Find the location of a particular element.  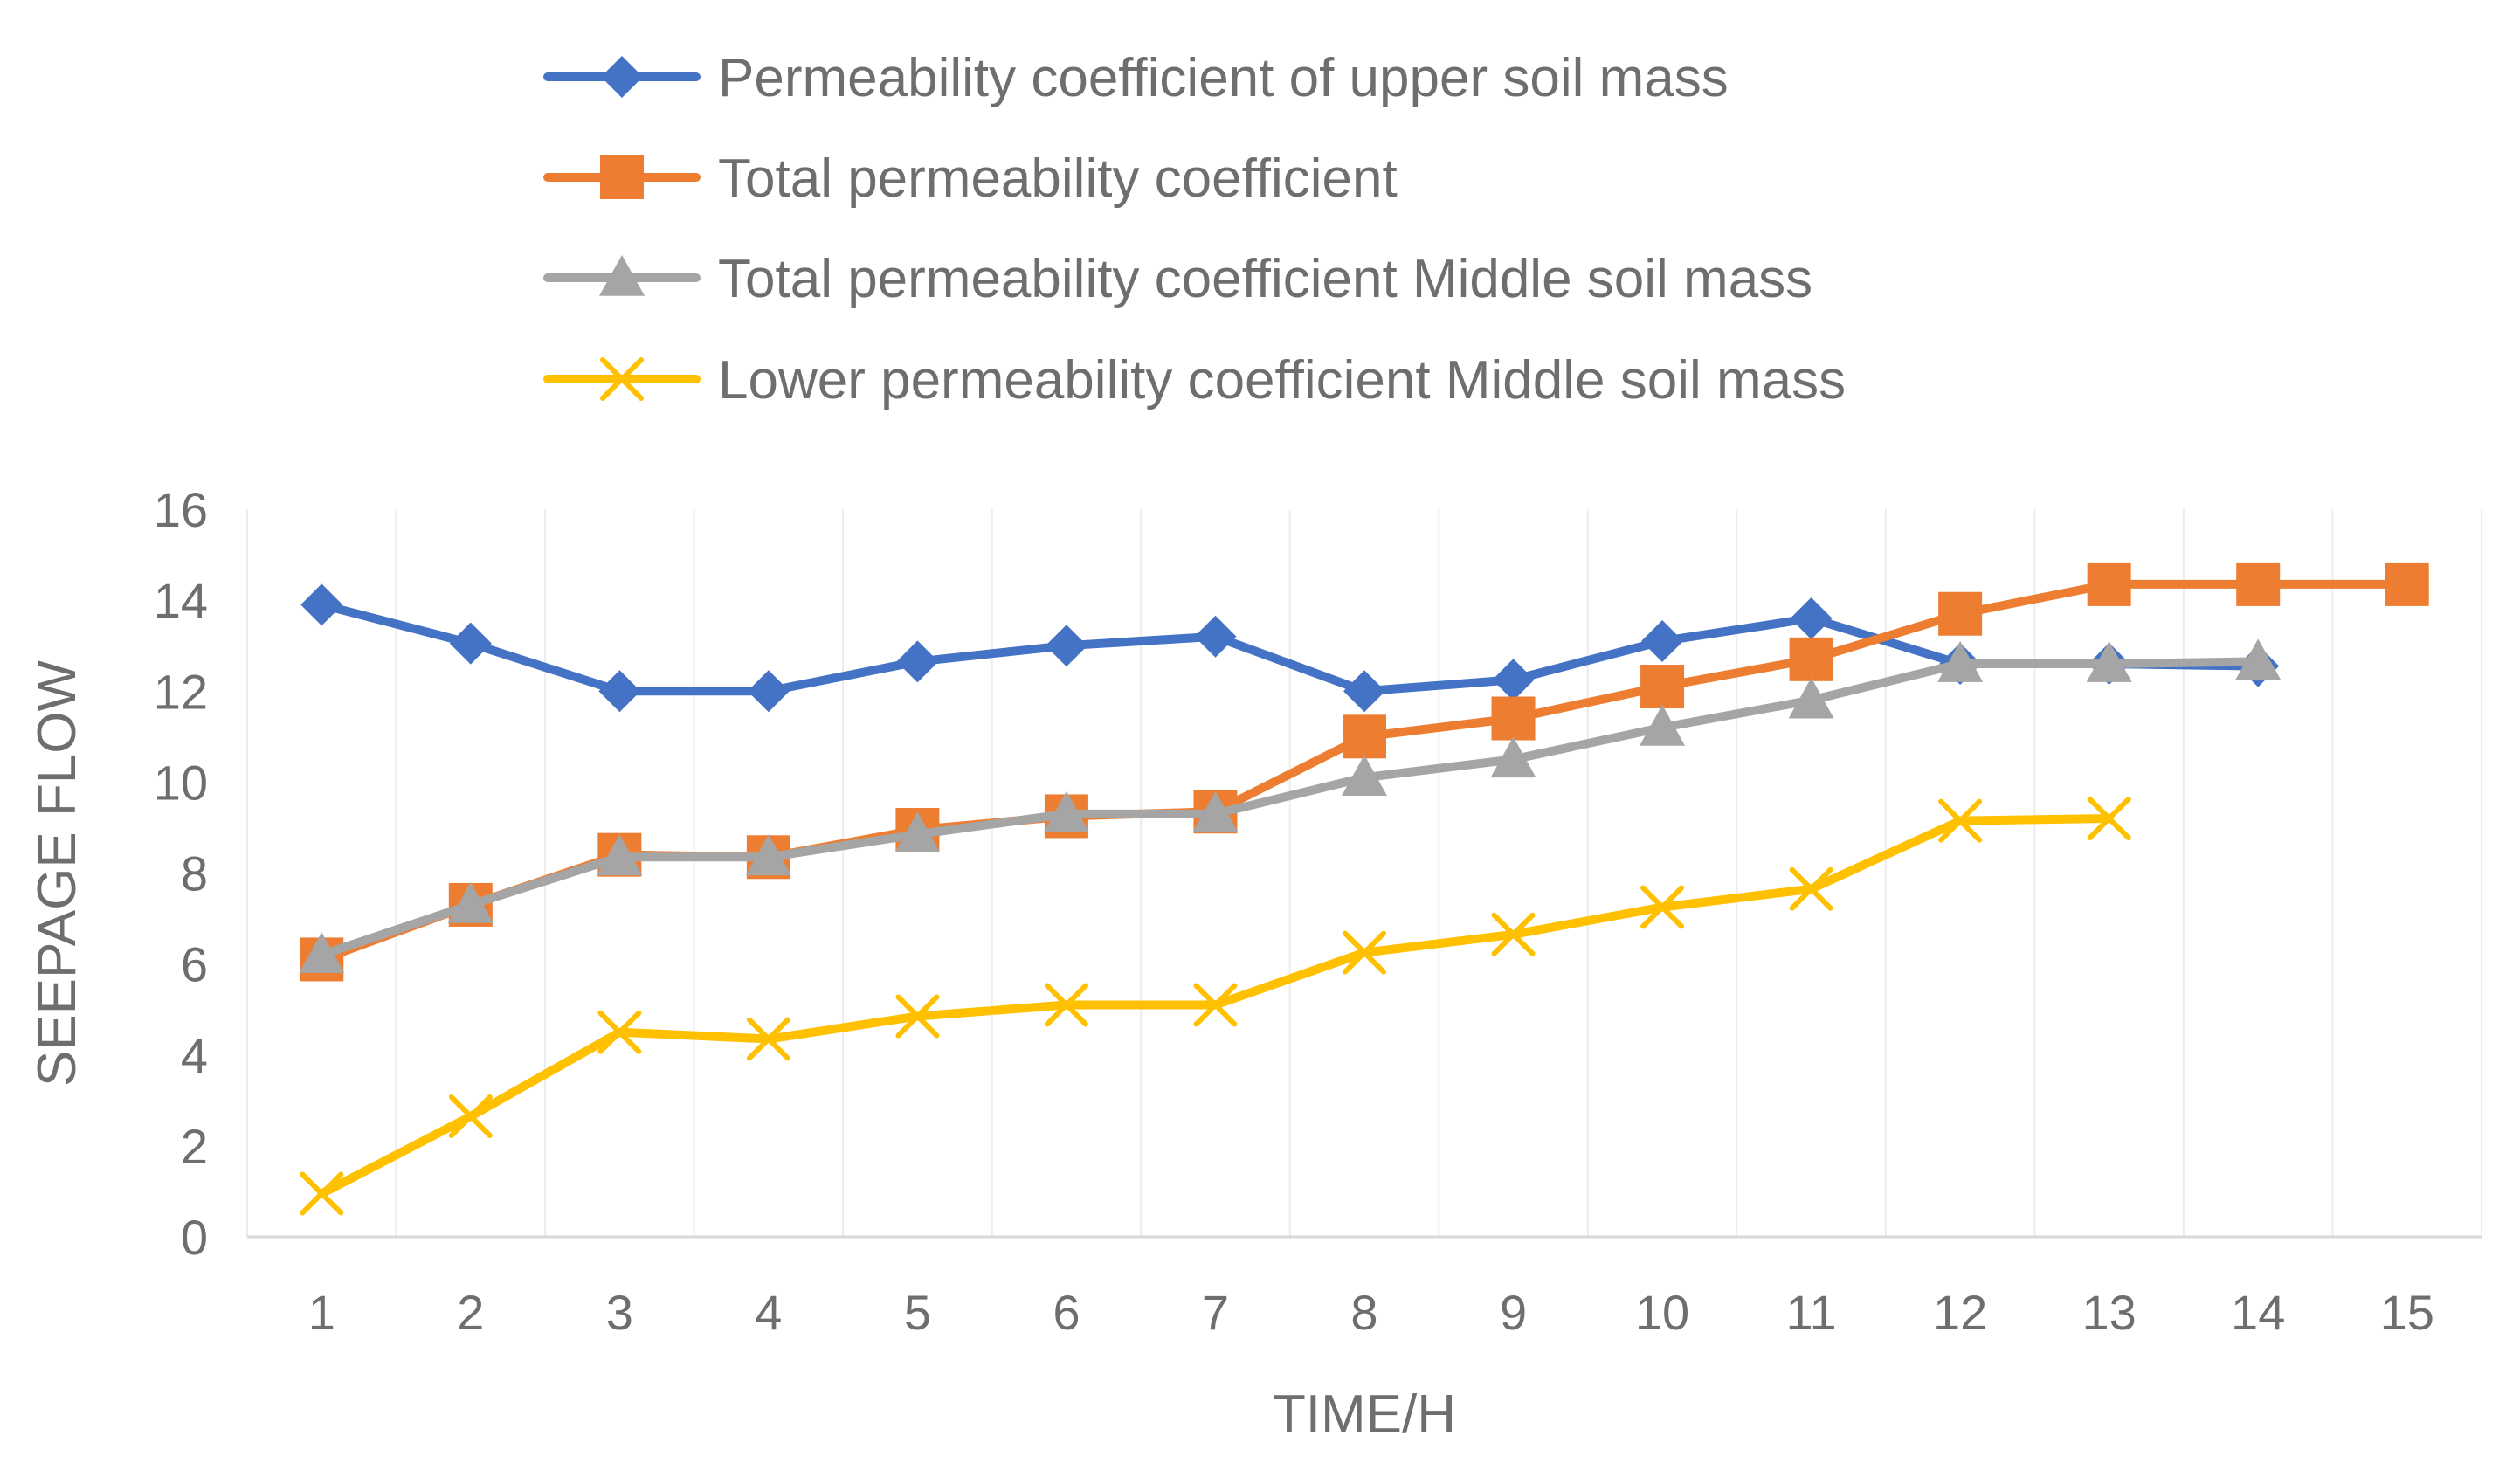

y-tick-label: 0 is located at coordinates (194, 1237).